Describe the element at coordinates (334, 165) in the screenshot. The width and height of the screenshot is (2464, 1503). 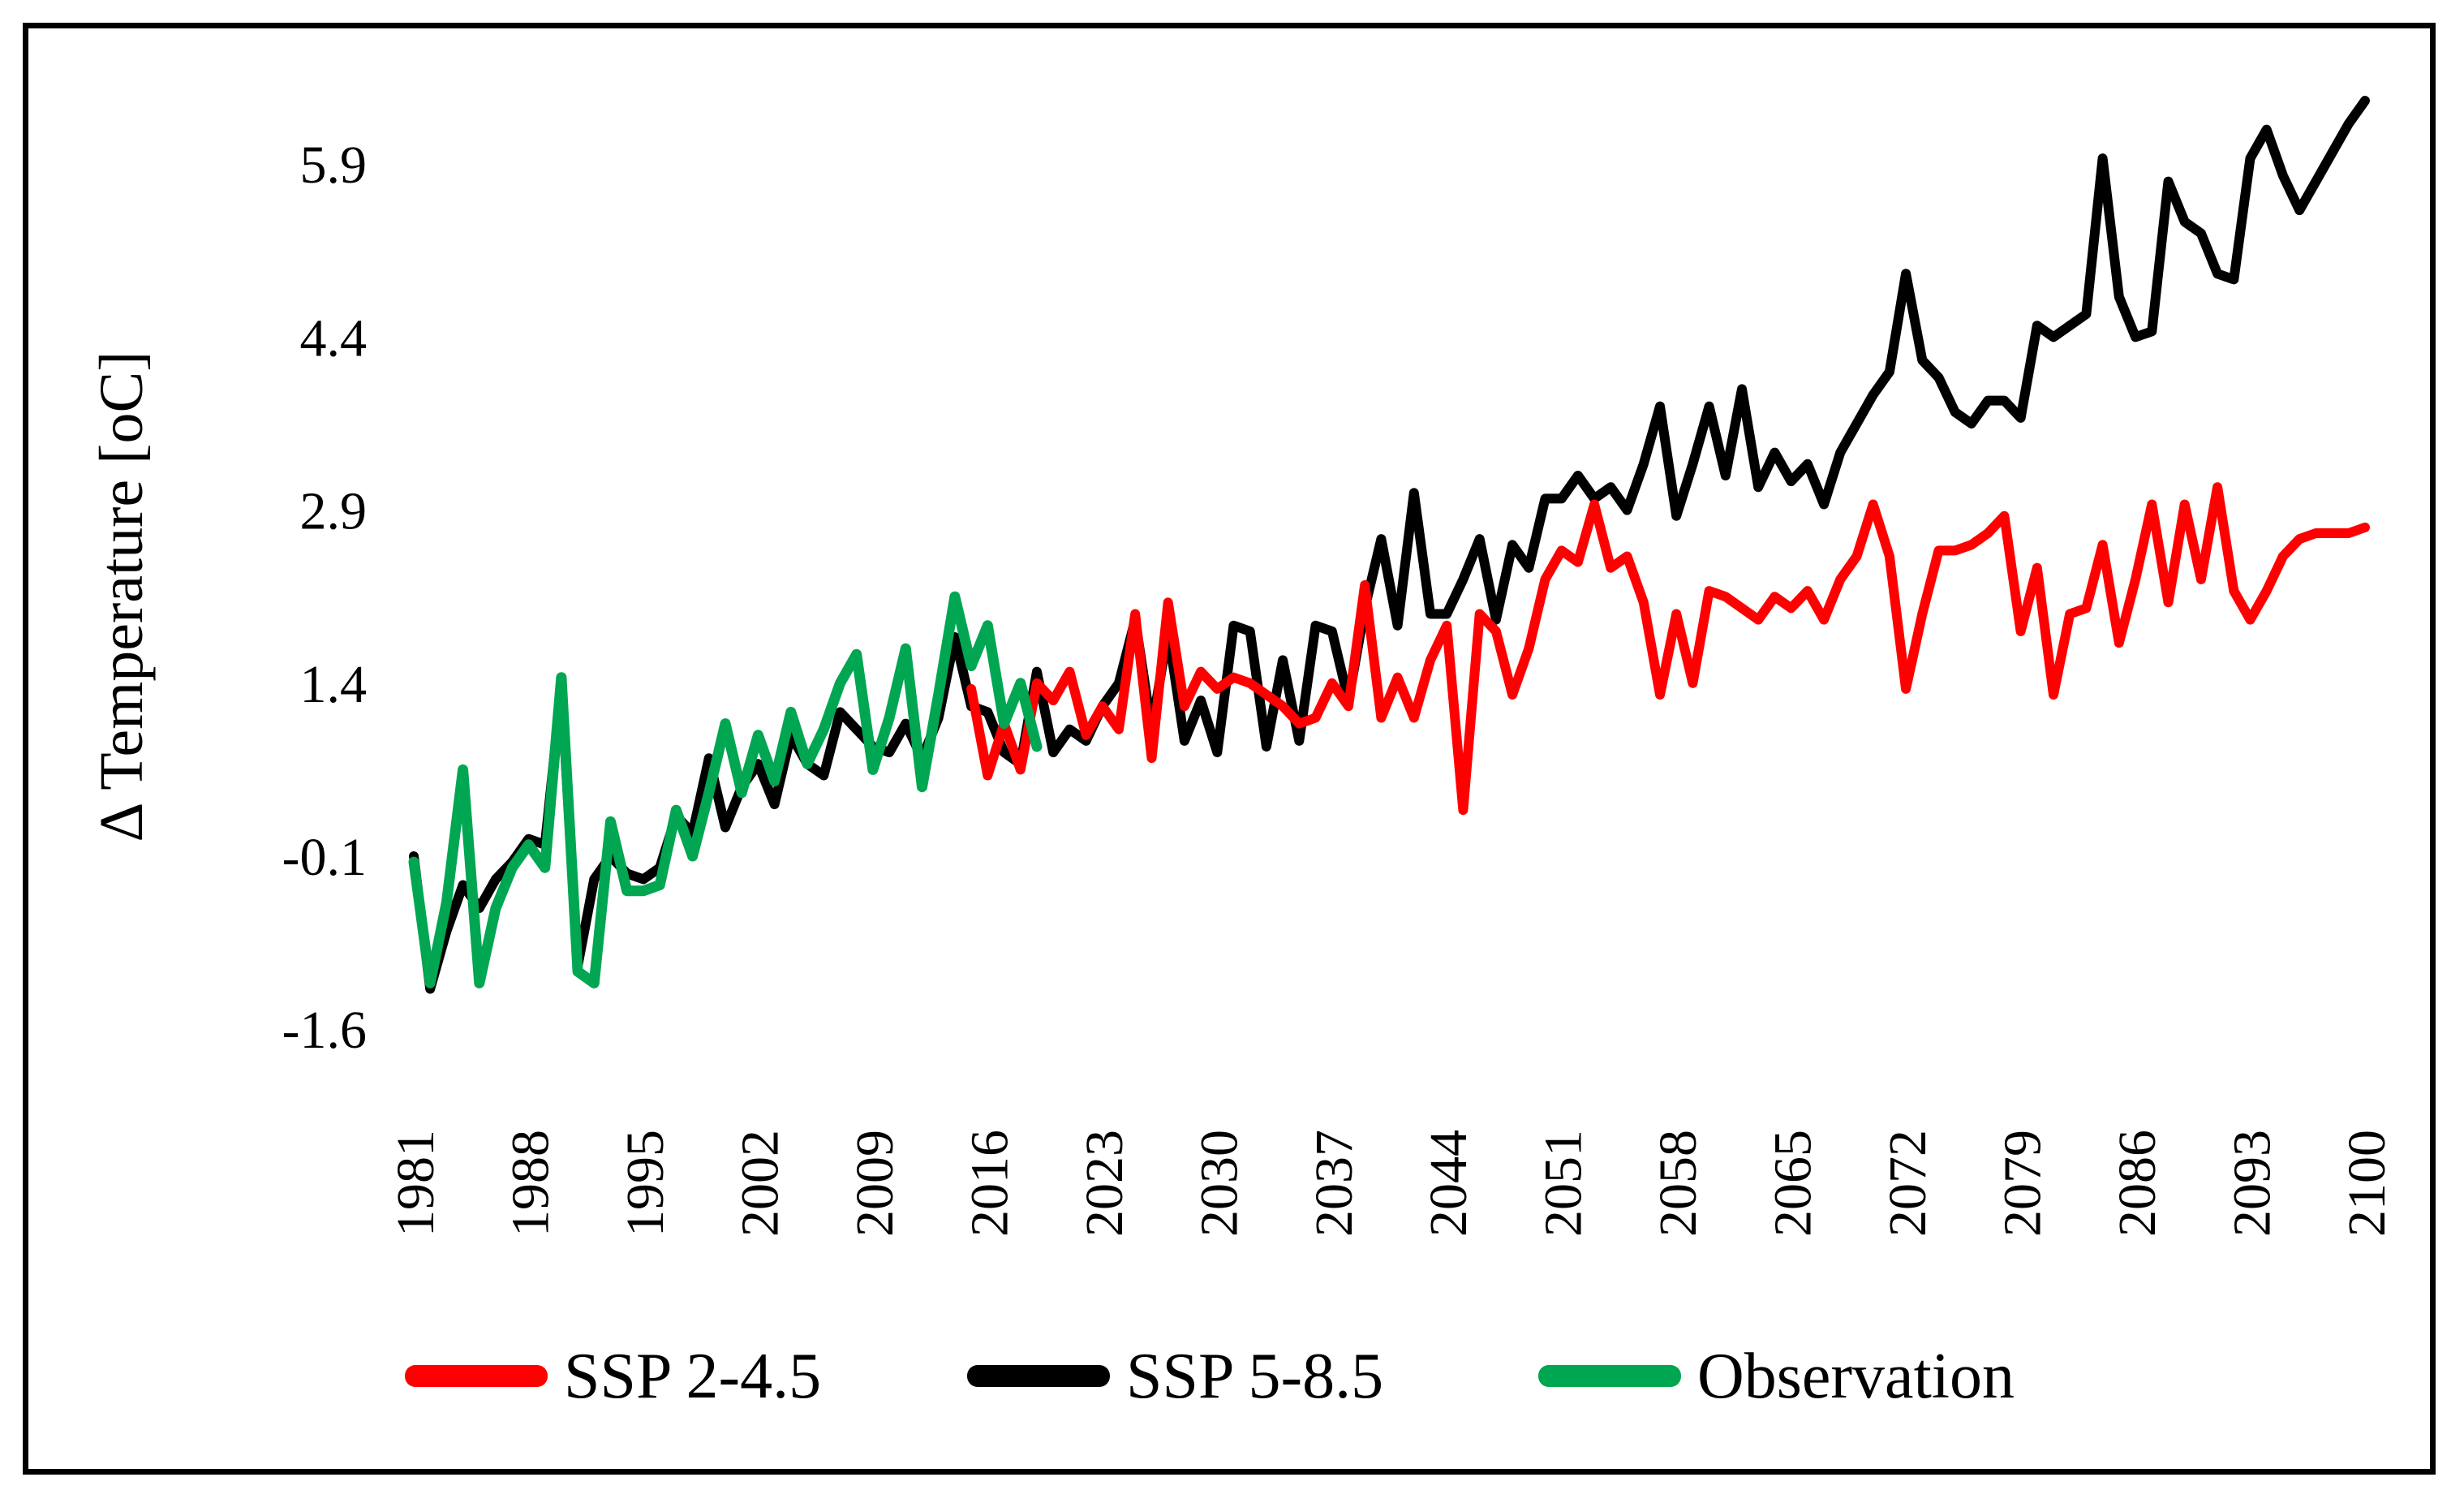
I see `y-tick-label: 5.9` at that location.